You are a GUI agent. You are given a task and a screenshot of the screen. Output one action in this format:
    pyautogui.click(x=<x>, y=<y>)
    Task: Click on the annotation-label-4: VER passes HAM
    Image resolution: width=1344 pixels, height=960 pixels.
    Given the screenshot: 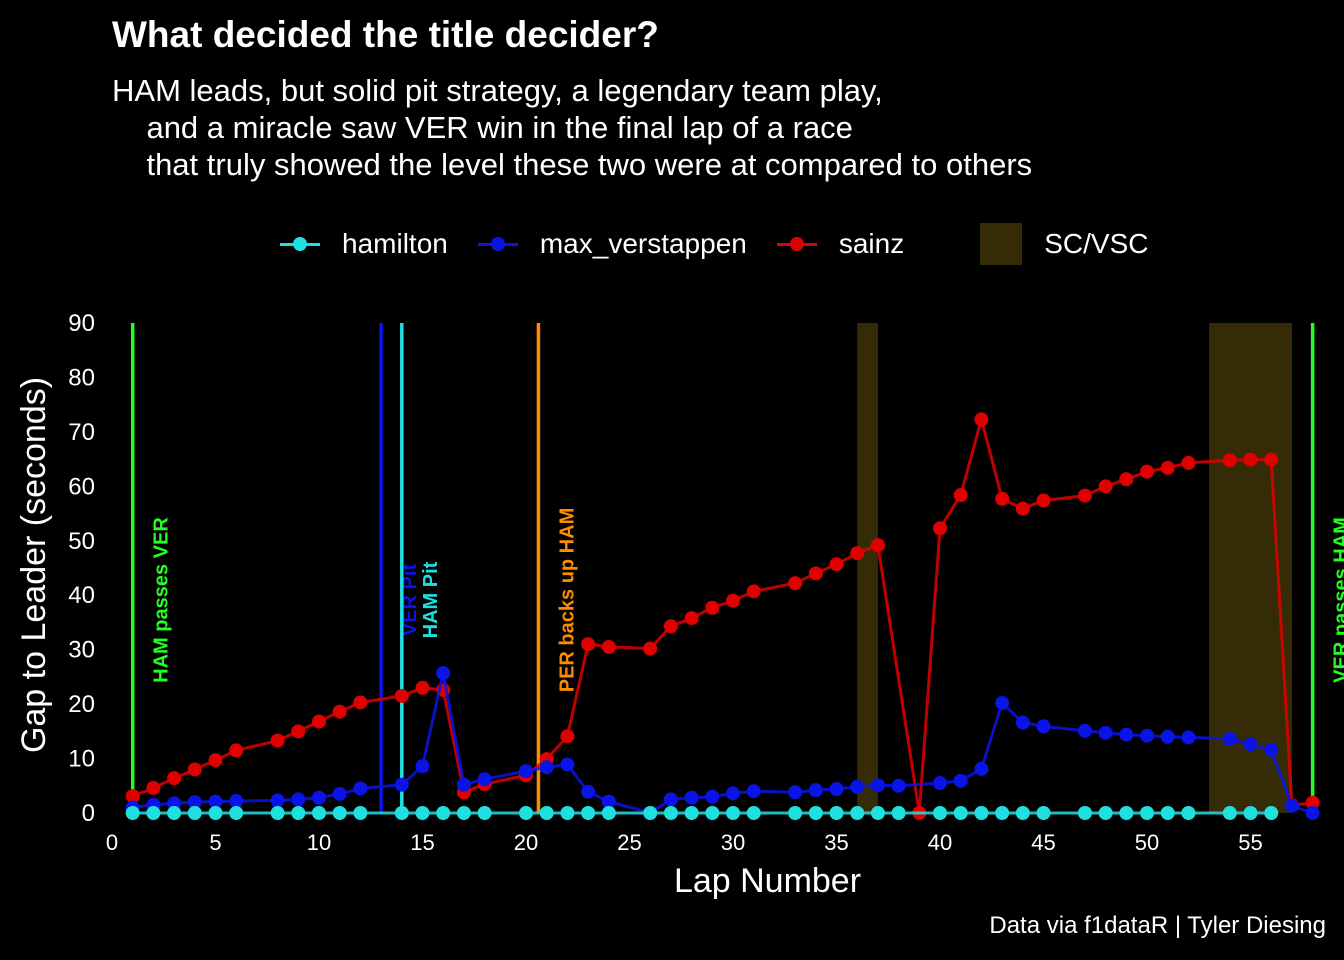 What is the action you would take?
    pyautogui.click(x=1337, y=600)
    